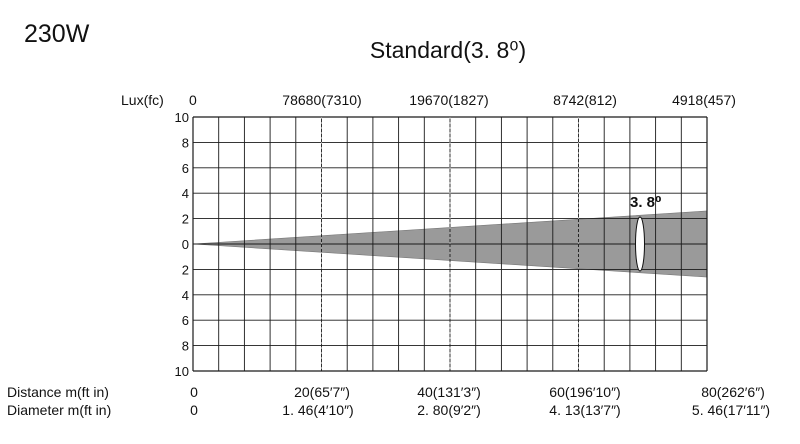 This screenshot has width=800, height=444. What do you see at coordinates (142, 100) in the screenshot?
I see `lux-header: Lux(fc)` at bounding box center [142, 100].